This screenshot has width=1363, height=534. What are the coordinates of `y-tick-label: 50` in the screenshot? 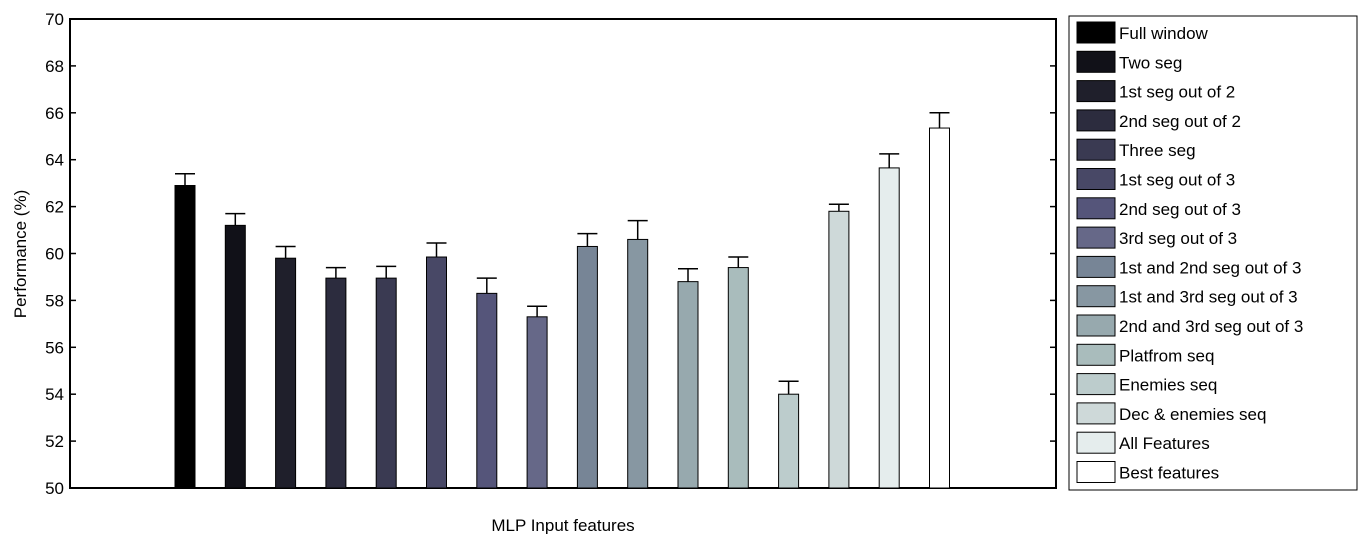 It's located at (54, 488).